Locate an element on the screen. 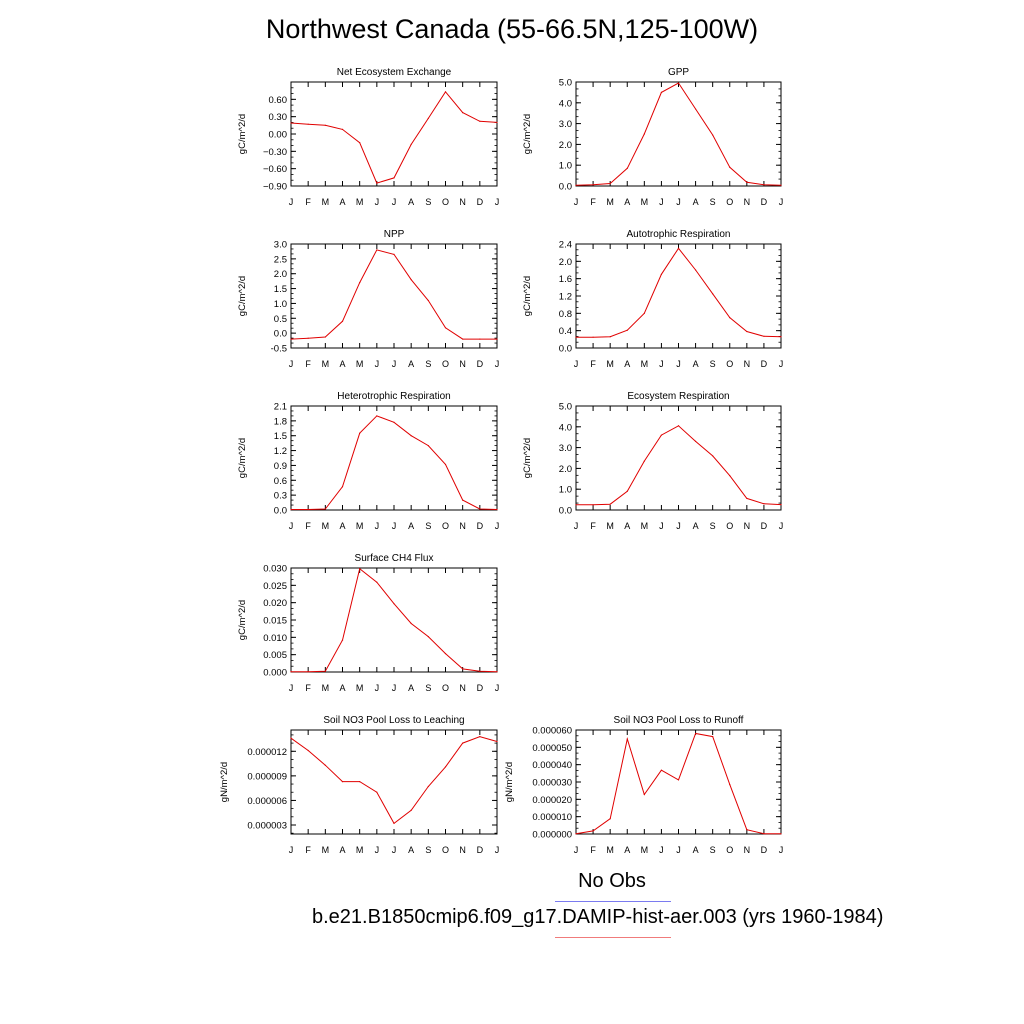 Image resolution: width=1024 pixels, height=1024 pixels. x-tick-label: F is located at coordinates (593, 526).